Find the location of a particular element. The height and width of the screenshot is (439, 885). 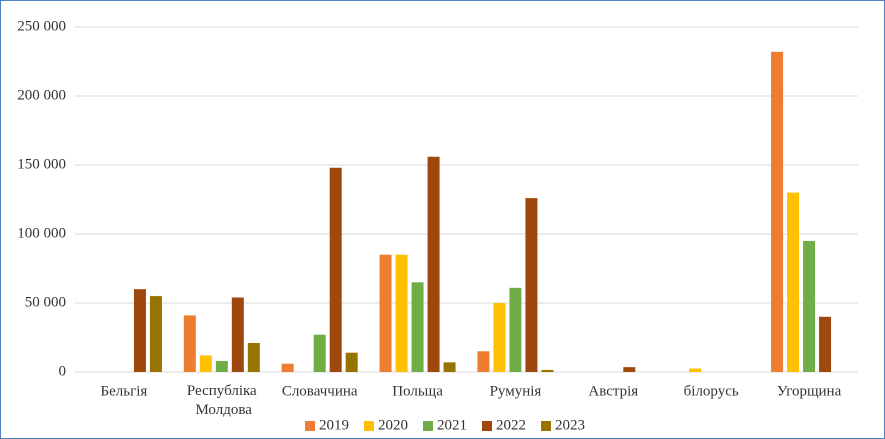

y-tick-label: 0 is located at coordinates (63, 371).